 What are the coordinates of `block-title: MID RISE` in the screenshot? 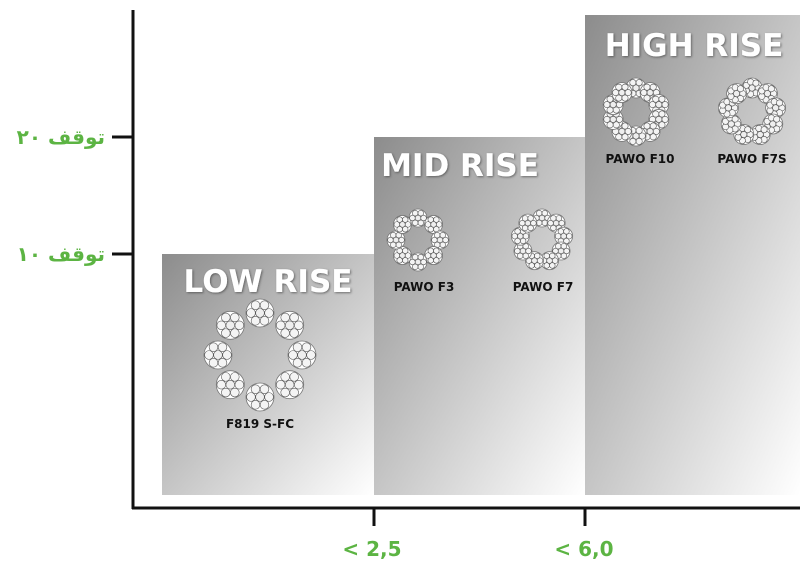 It's located at (460, 166).